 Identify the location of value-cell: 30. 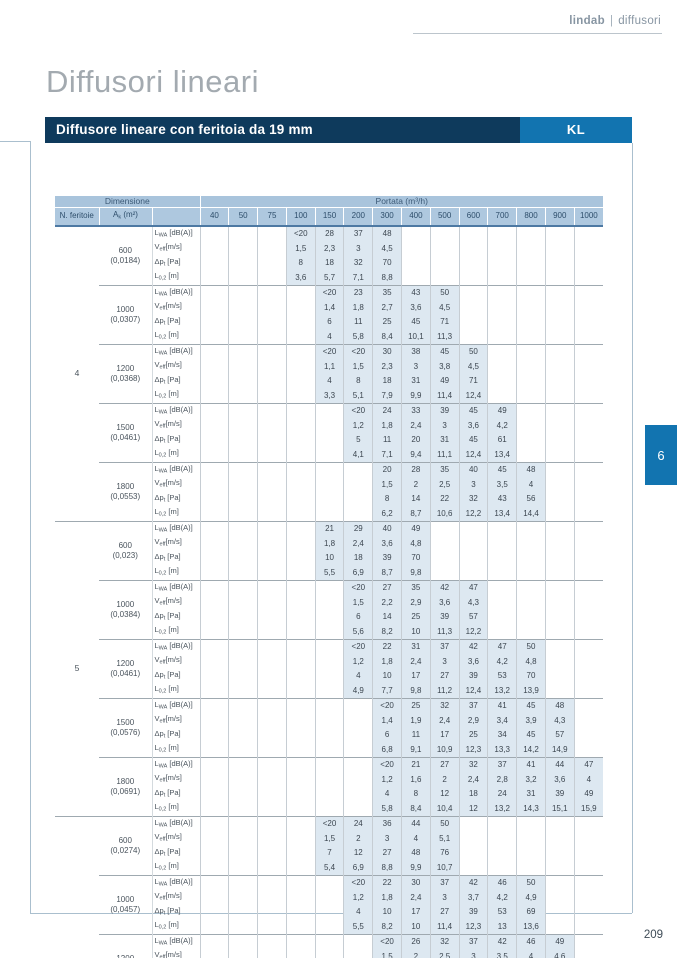
(415, 882).